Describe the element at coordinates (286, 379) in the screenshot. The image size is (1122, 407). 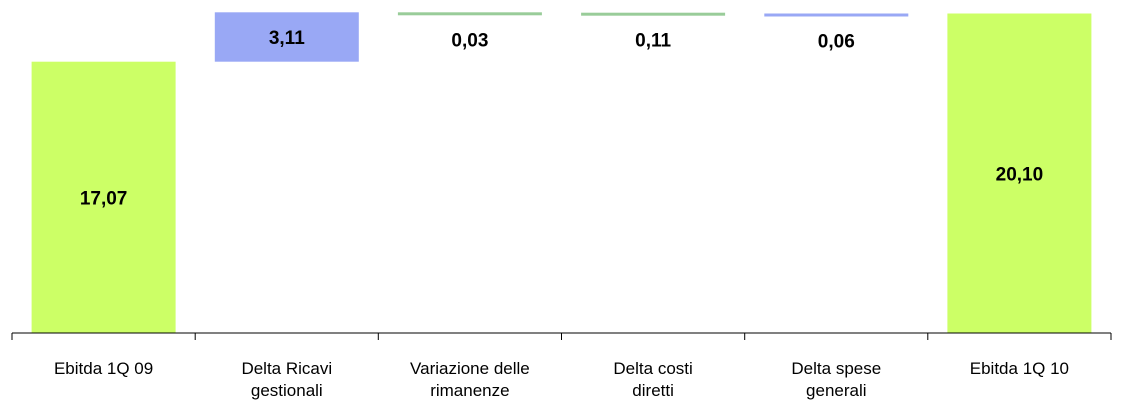
I see `category-label-2: Delta Ricavi gestionali` at that location.